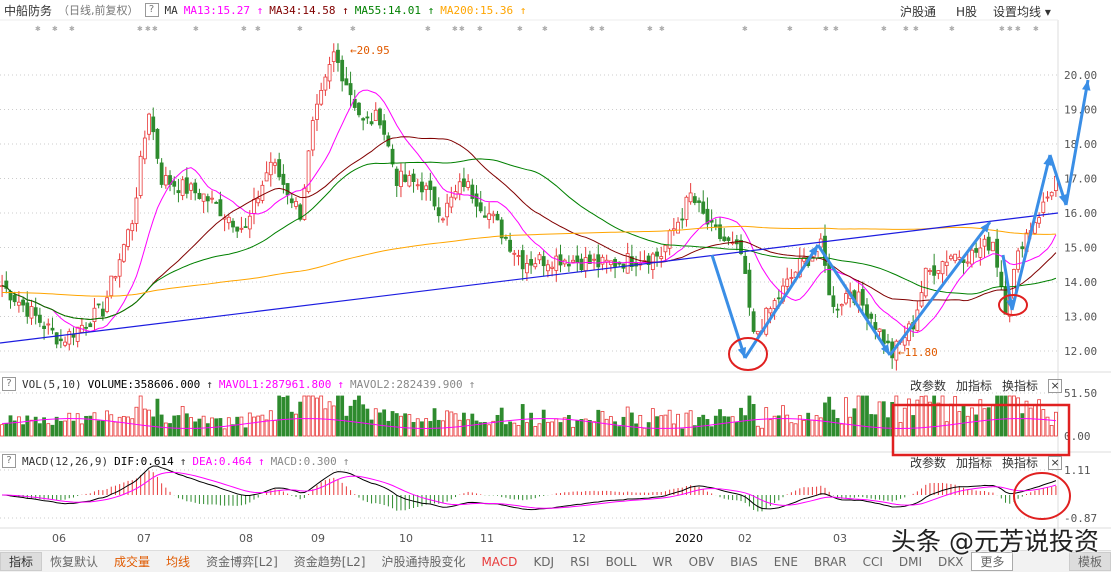 The width and height of the screenshot is (1111, 572). Describe the element at coordinates (1080, 75) in the screenshot. I see `price-tick: 20.00` at that location.